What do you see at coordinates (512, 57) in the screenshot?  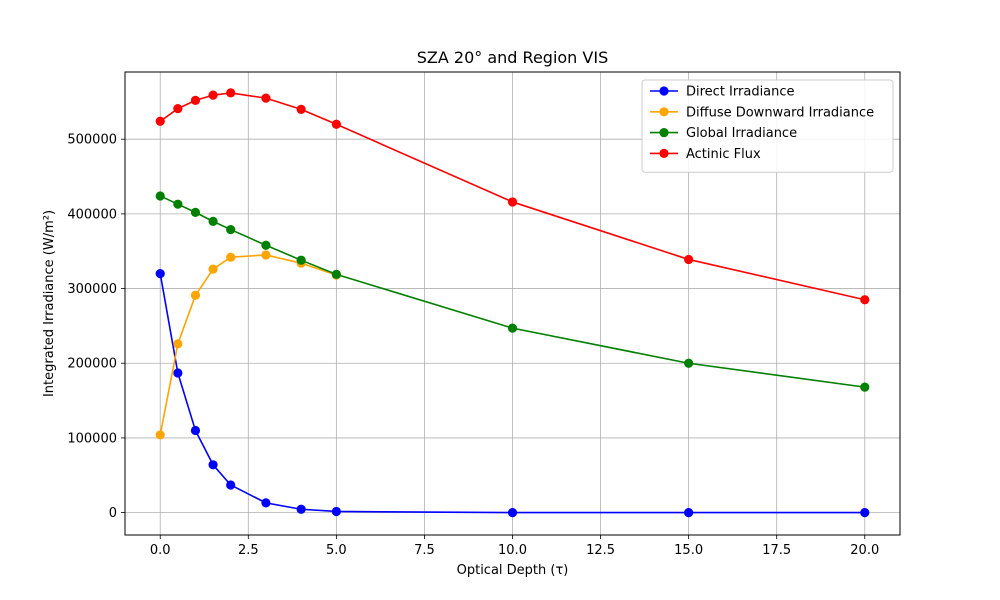 I see `chart-title: SZA 20° and Region VIS` at bounding box center [512, 57].